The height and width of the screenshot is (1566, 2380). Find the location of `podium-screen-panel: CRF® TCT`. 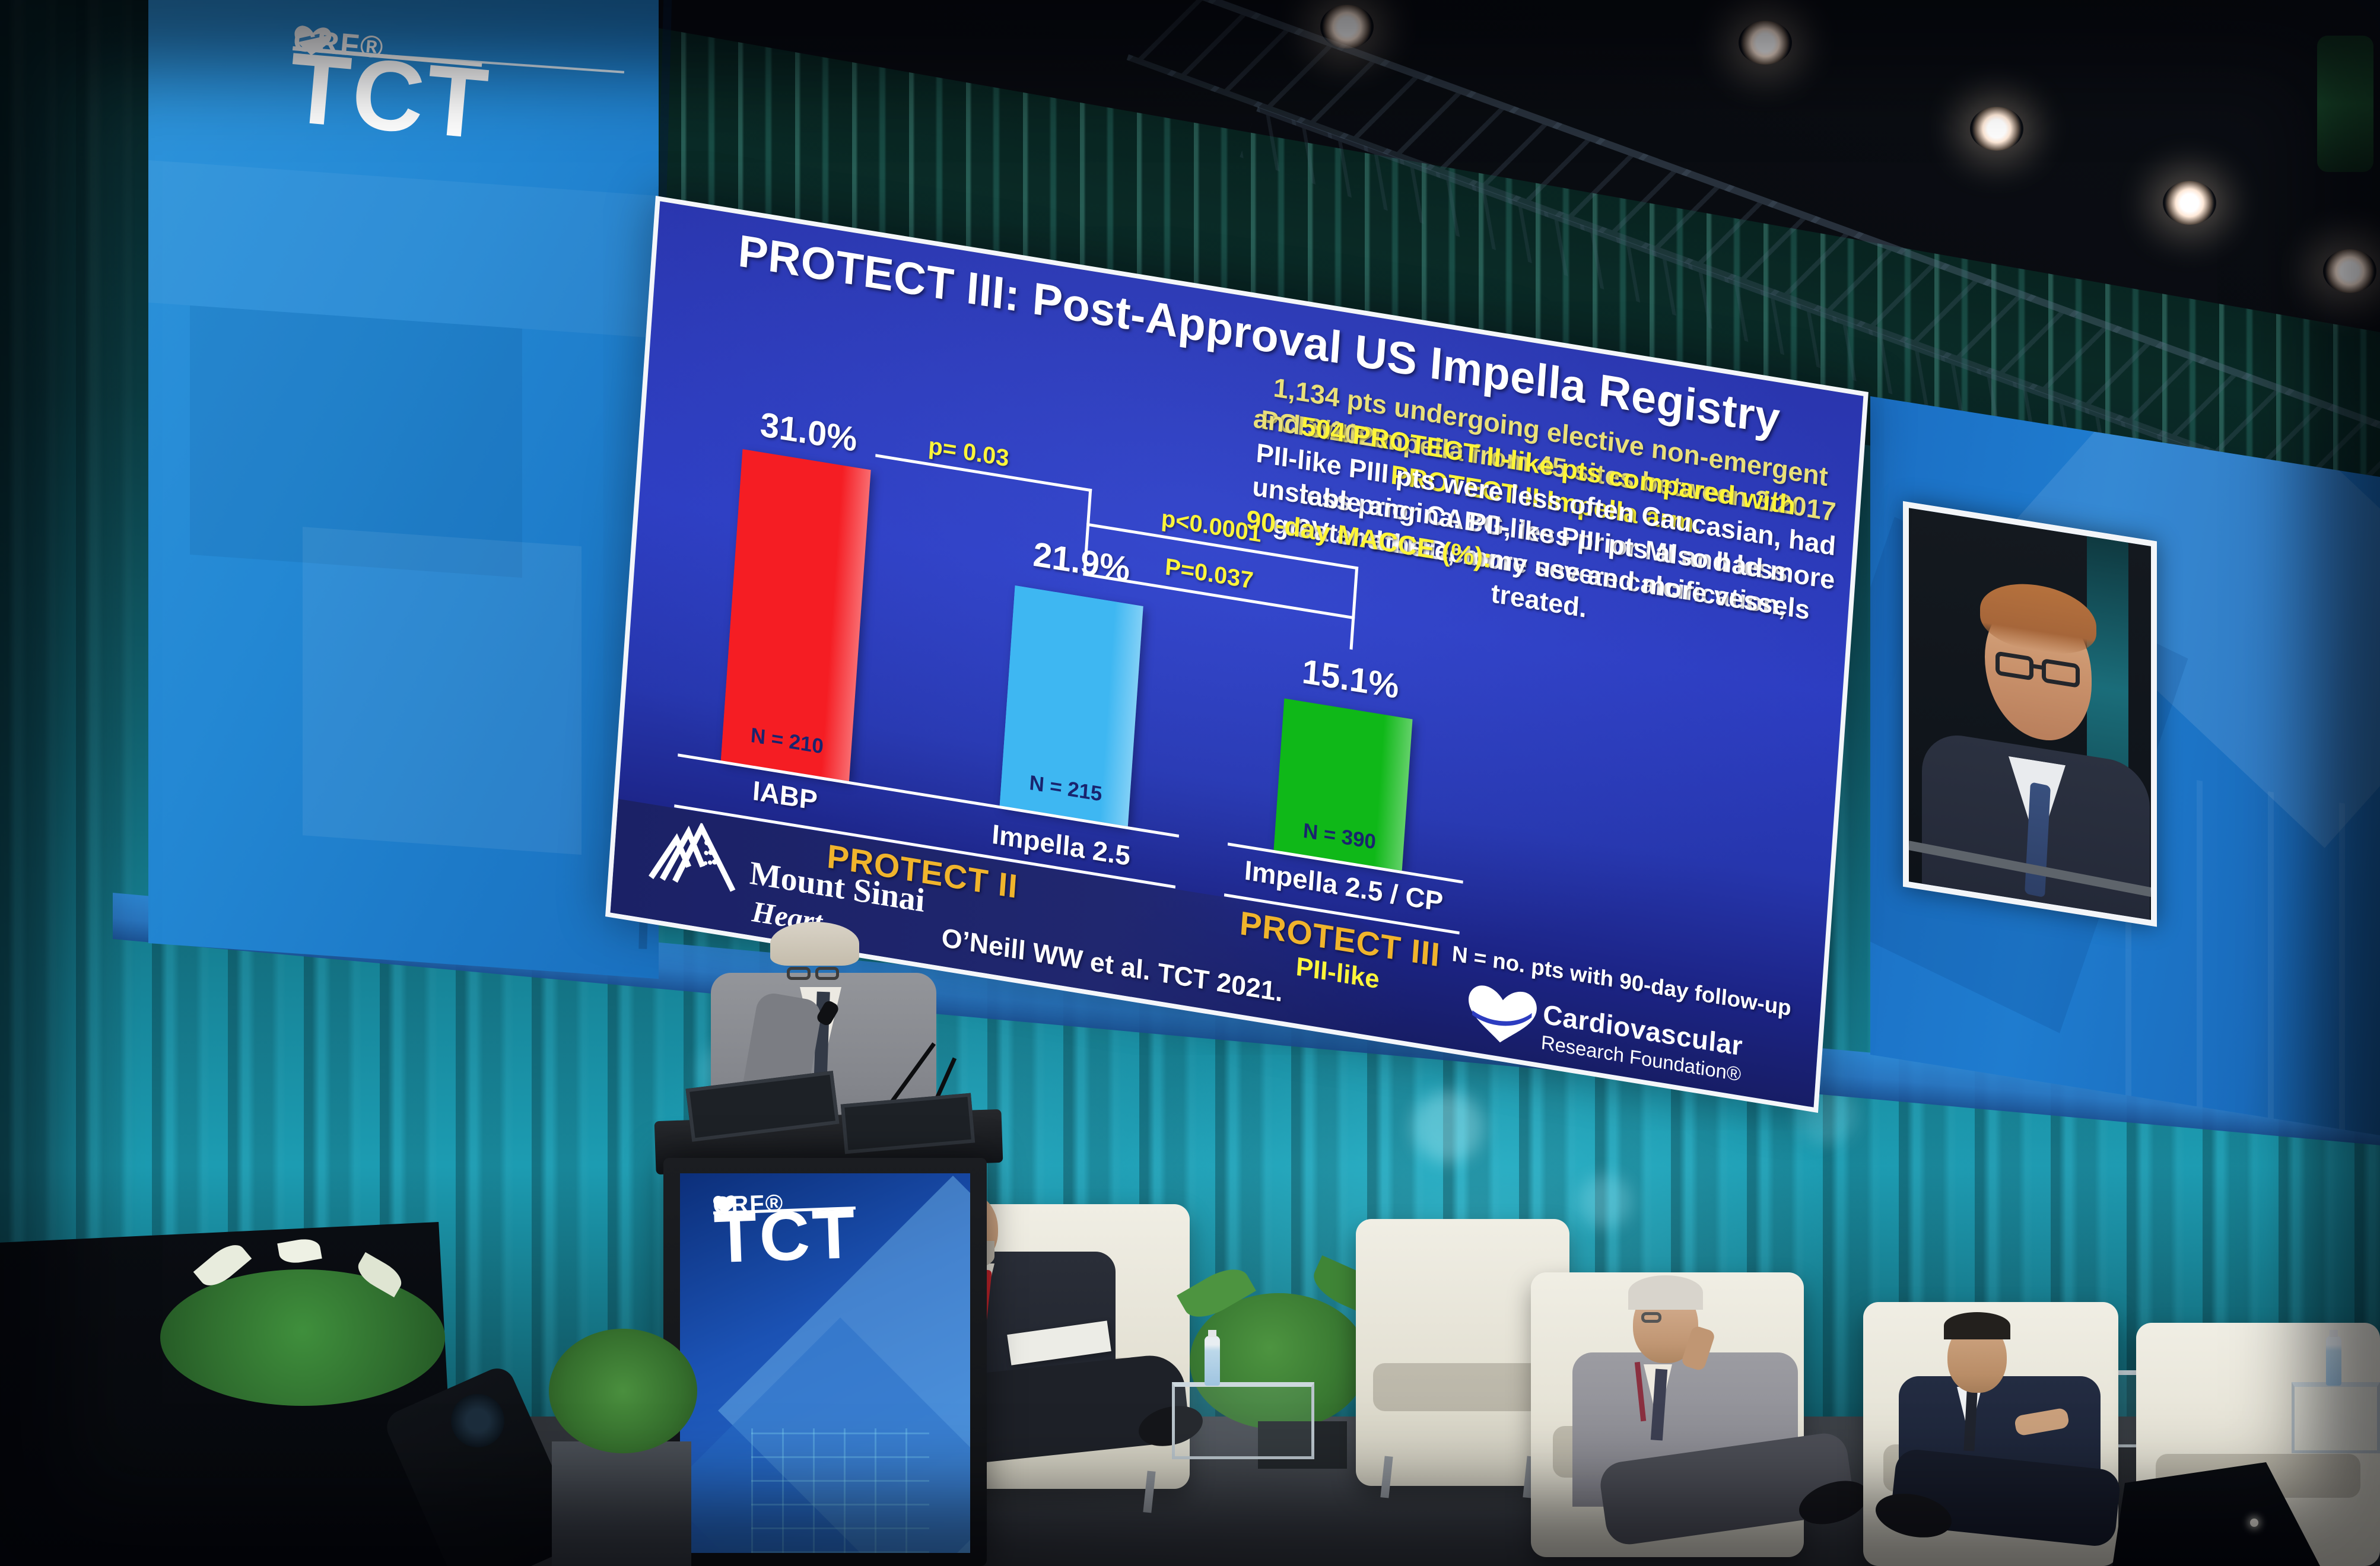

podium-screen-panel: CRF® TCT is located at coordinates (825, 1363).